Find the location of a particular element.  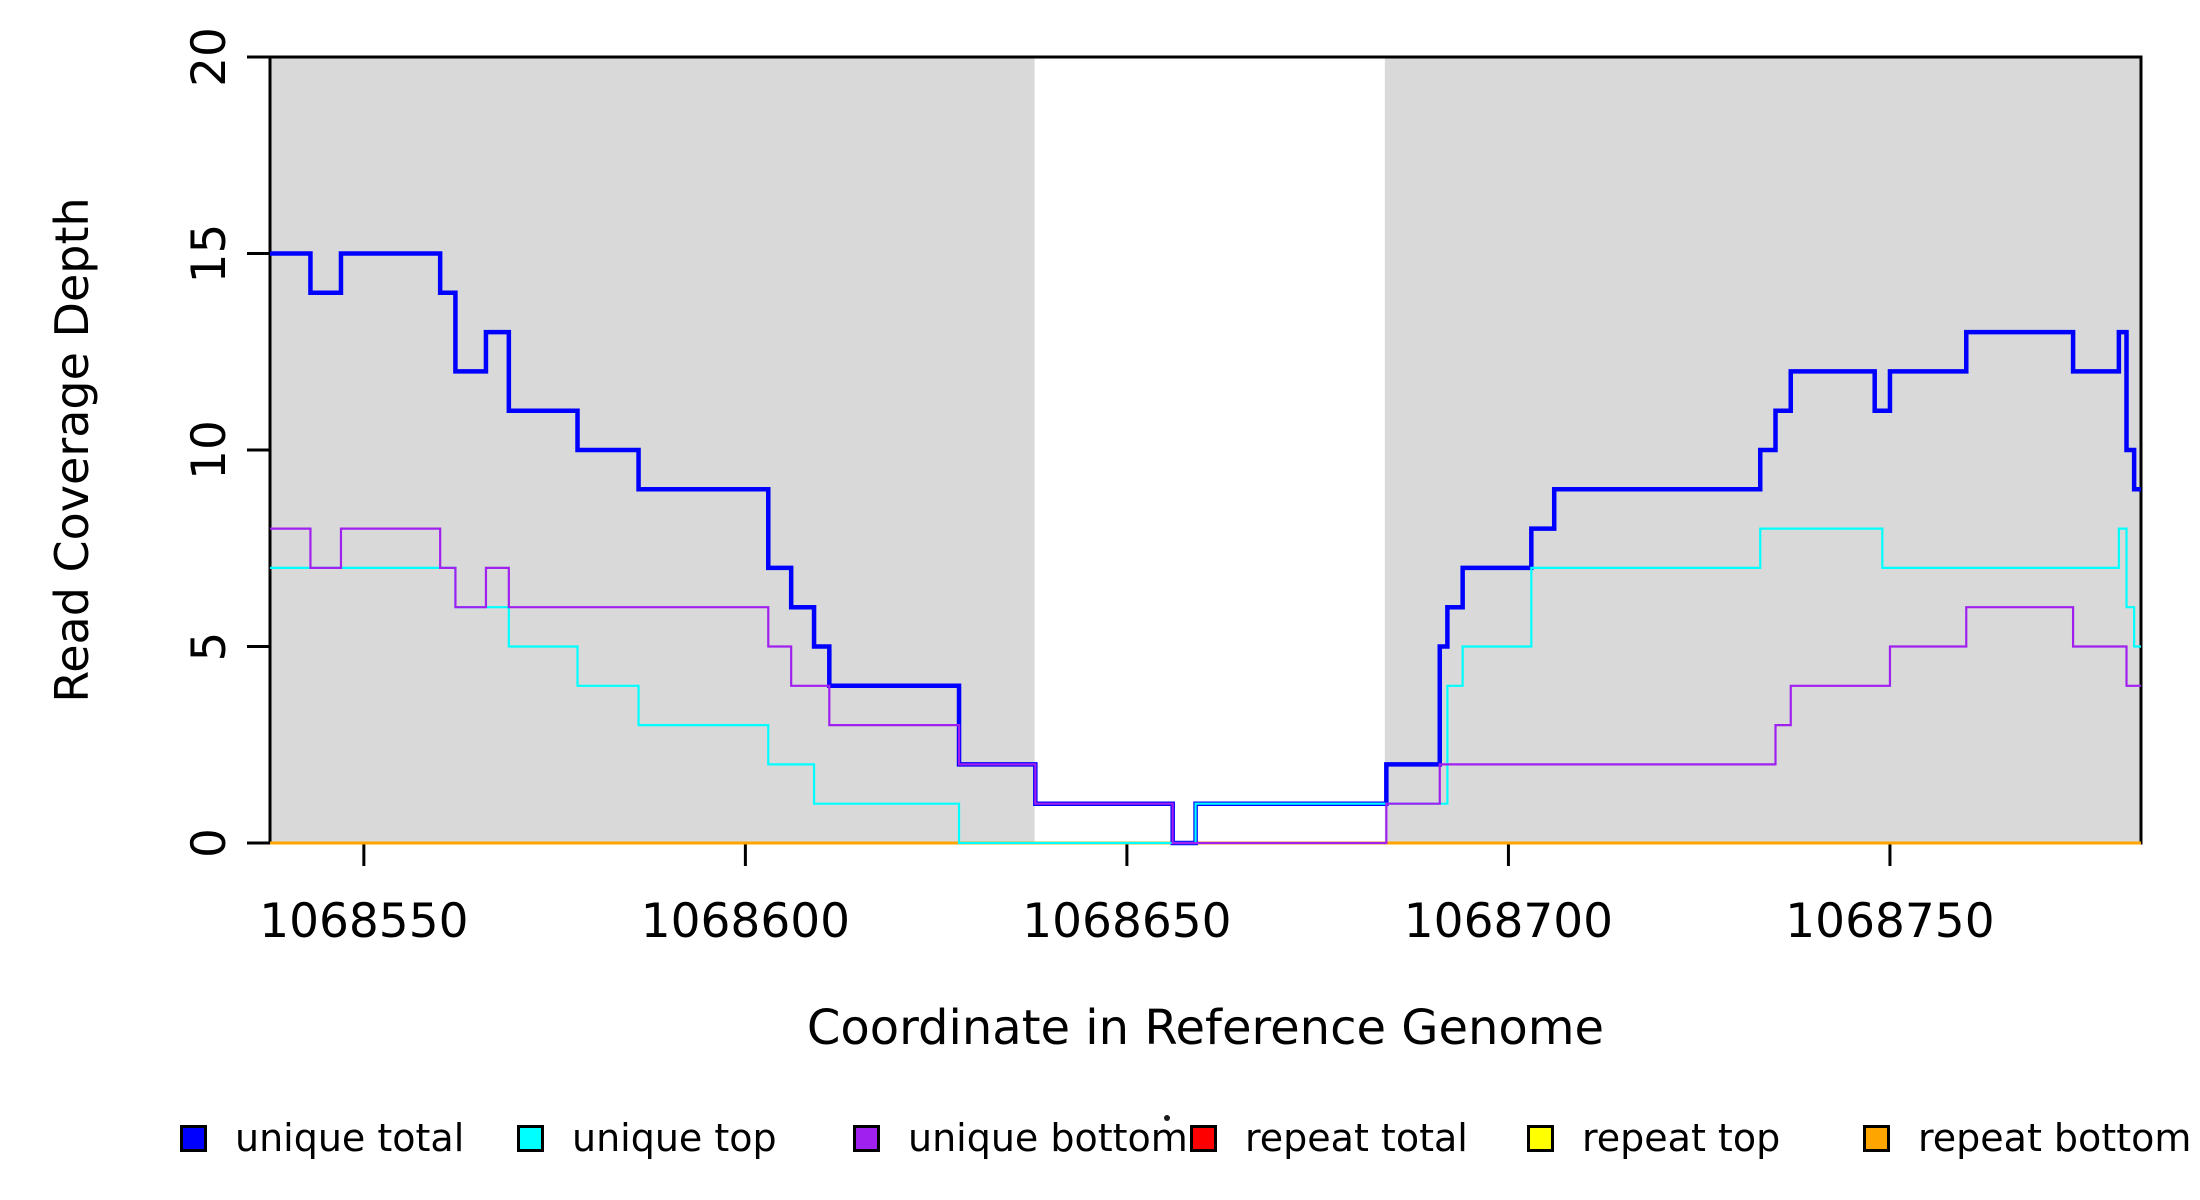

x-tick-label: 1068650 is located at coordinates (1126, 921).